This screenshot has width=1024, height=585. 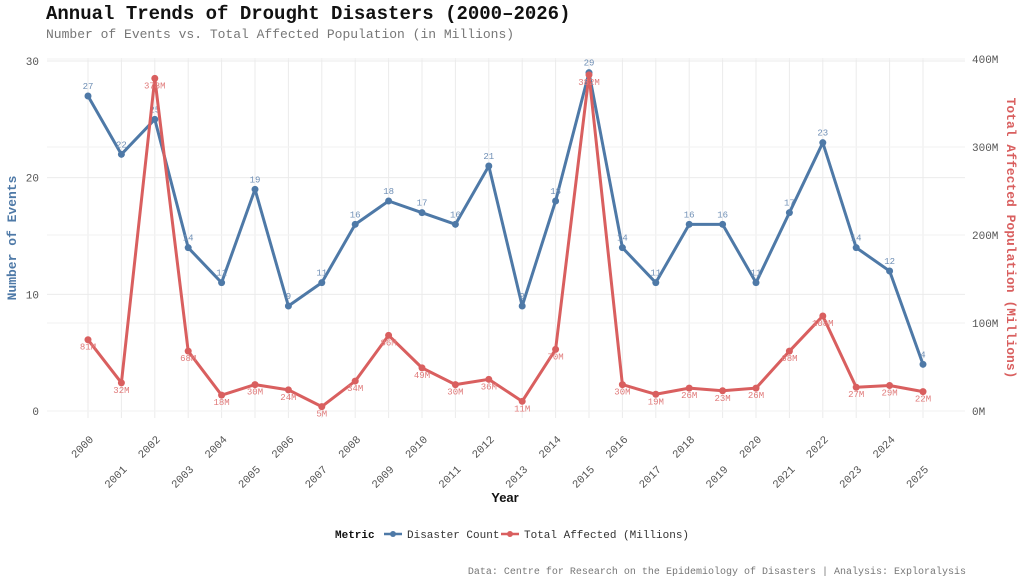 What do you see at coordinates (288, 398) in the screenshot?
I see `data-label-total-affected-millions: 24M` at bounding box center [288, 398].